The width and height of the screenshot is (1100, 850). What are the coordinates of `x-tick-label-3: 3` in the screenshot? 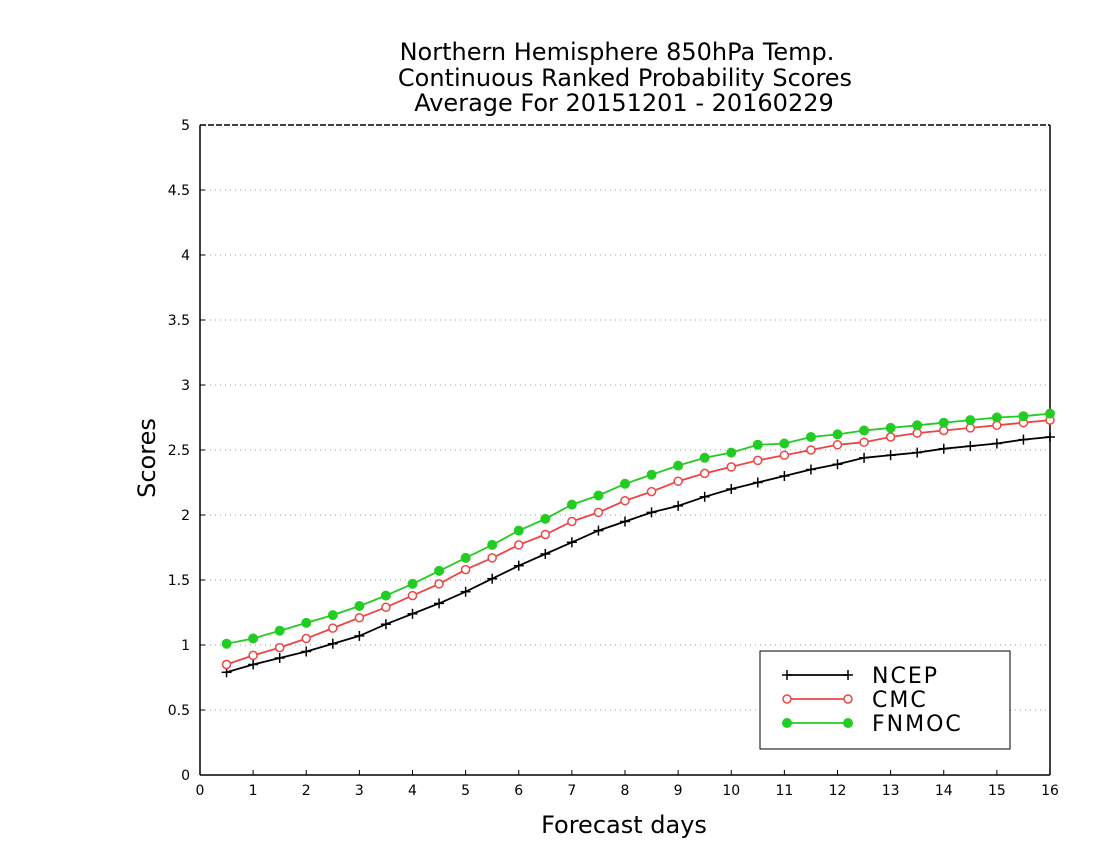 It's located at (359, 791).